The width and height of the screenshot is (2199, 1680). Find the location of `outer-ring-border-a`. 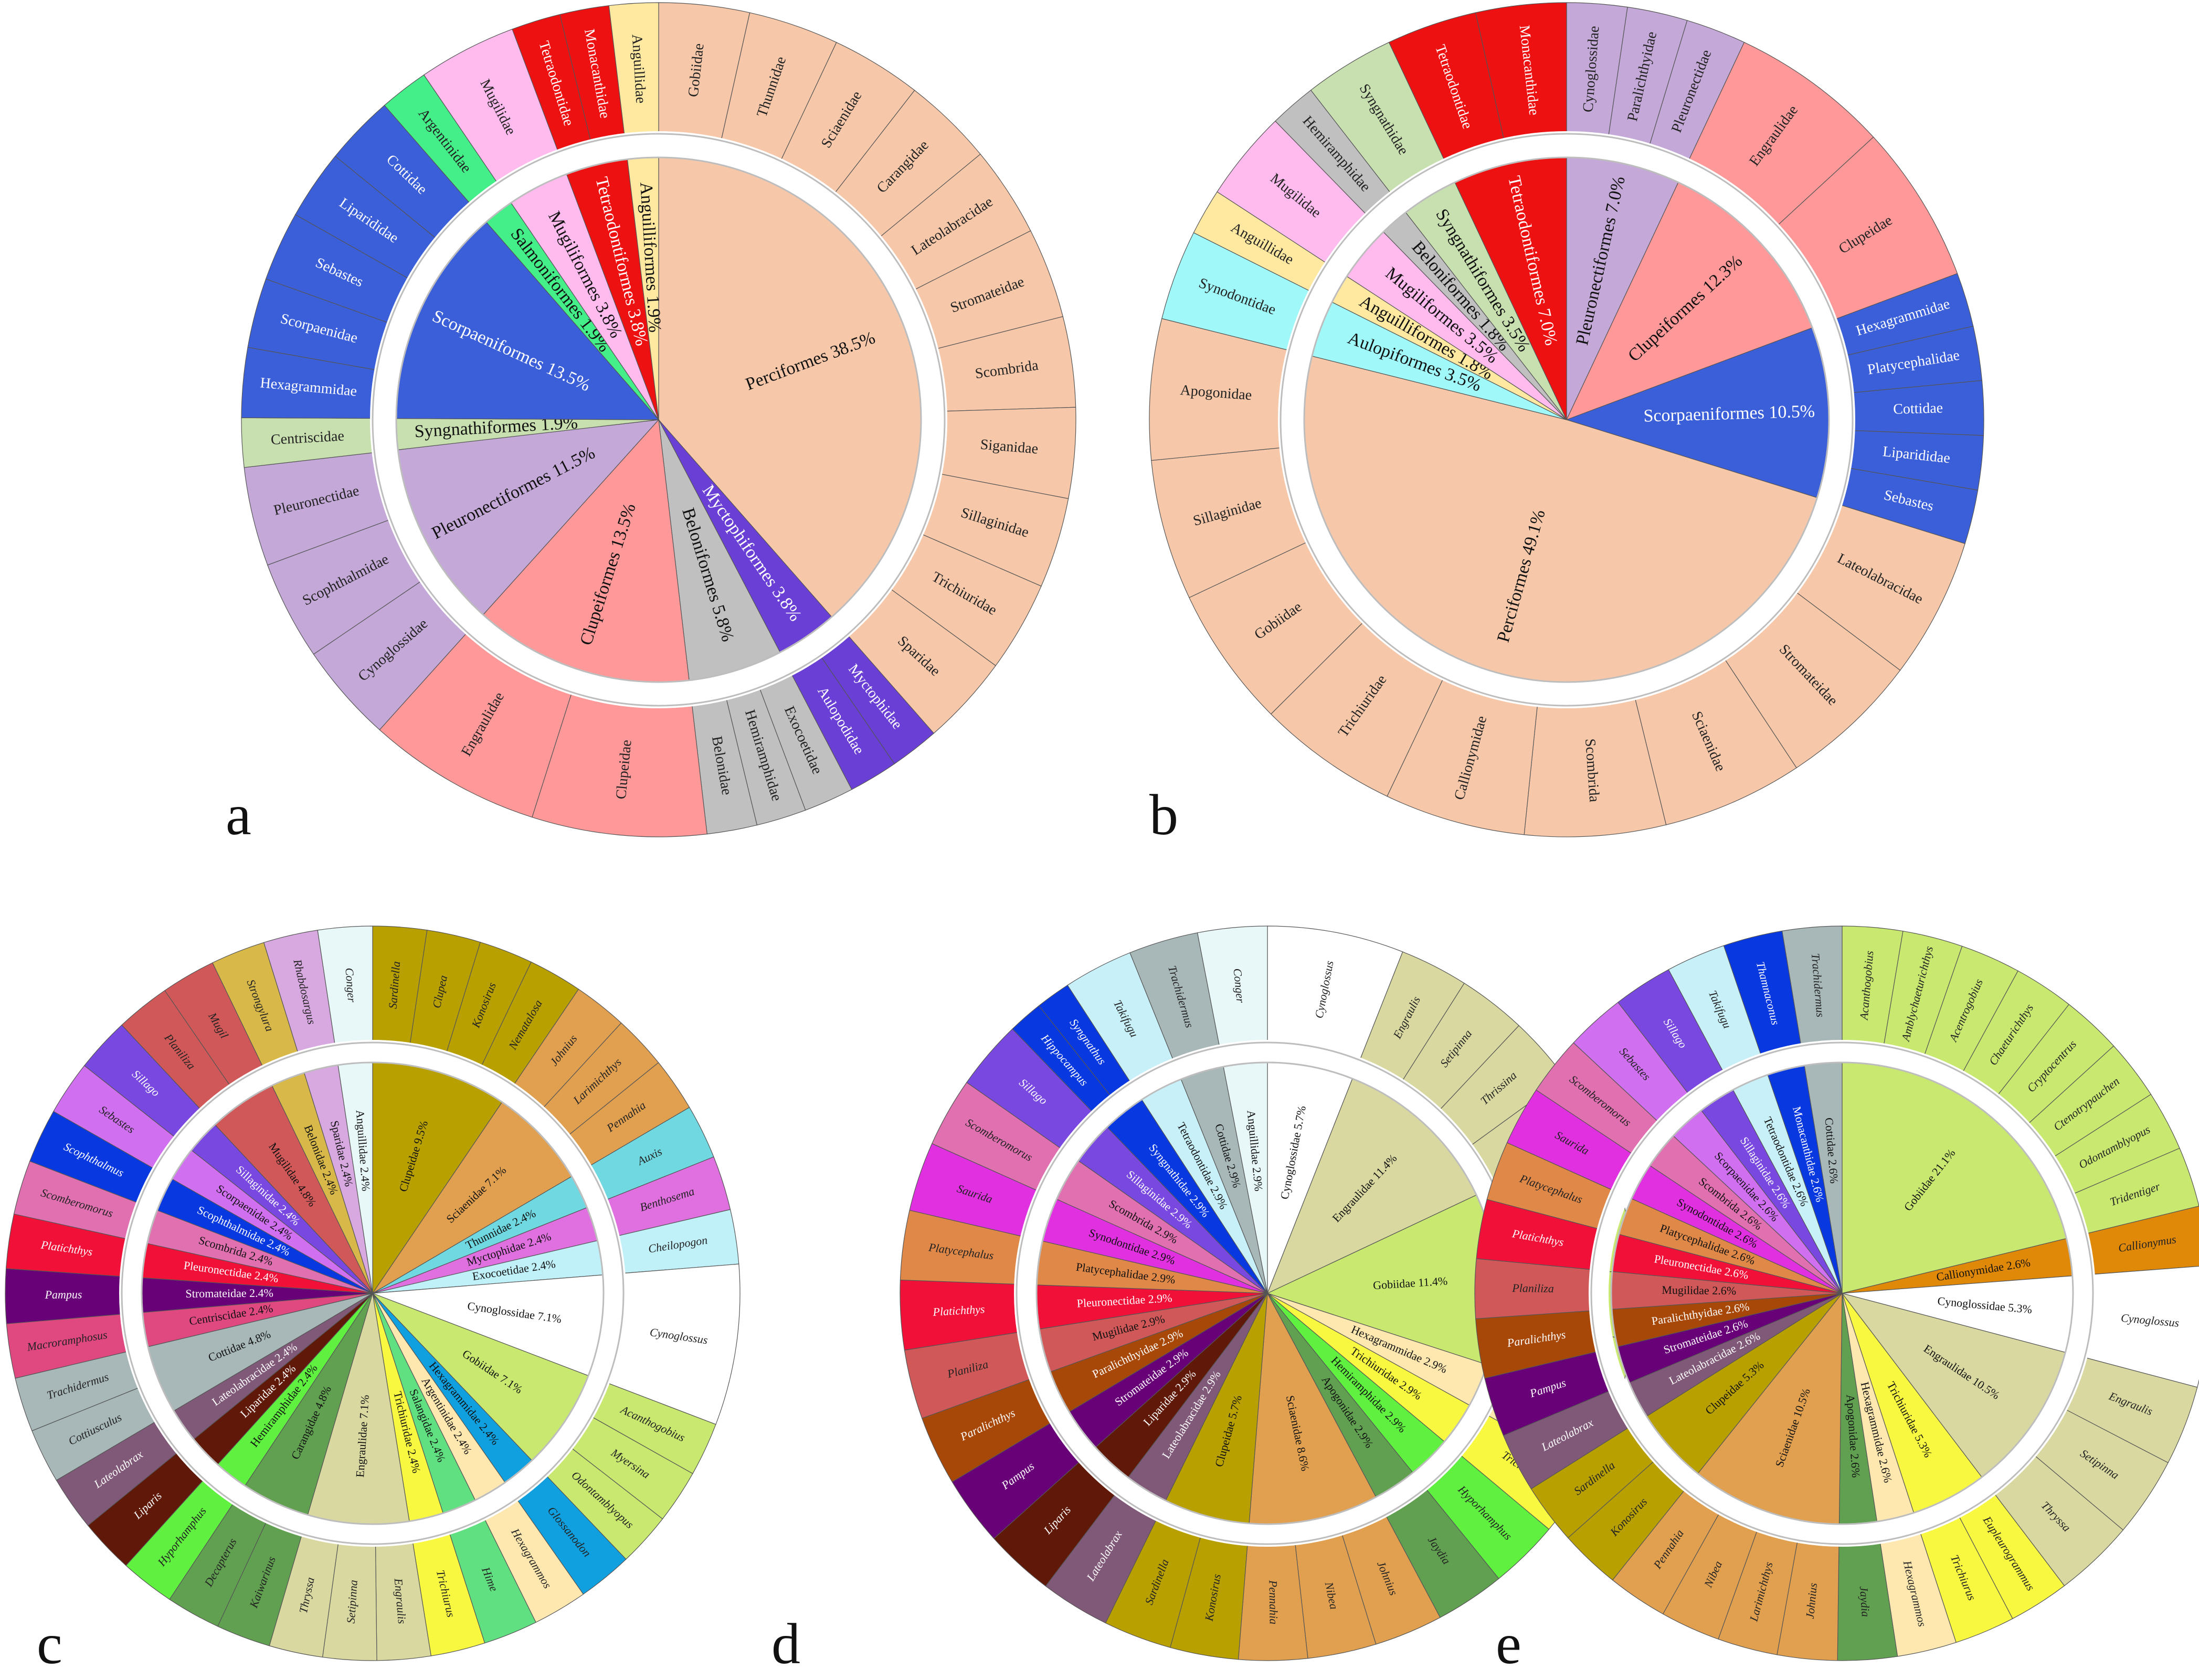

outer-ring-border-a is located at coordinates (659, 420).